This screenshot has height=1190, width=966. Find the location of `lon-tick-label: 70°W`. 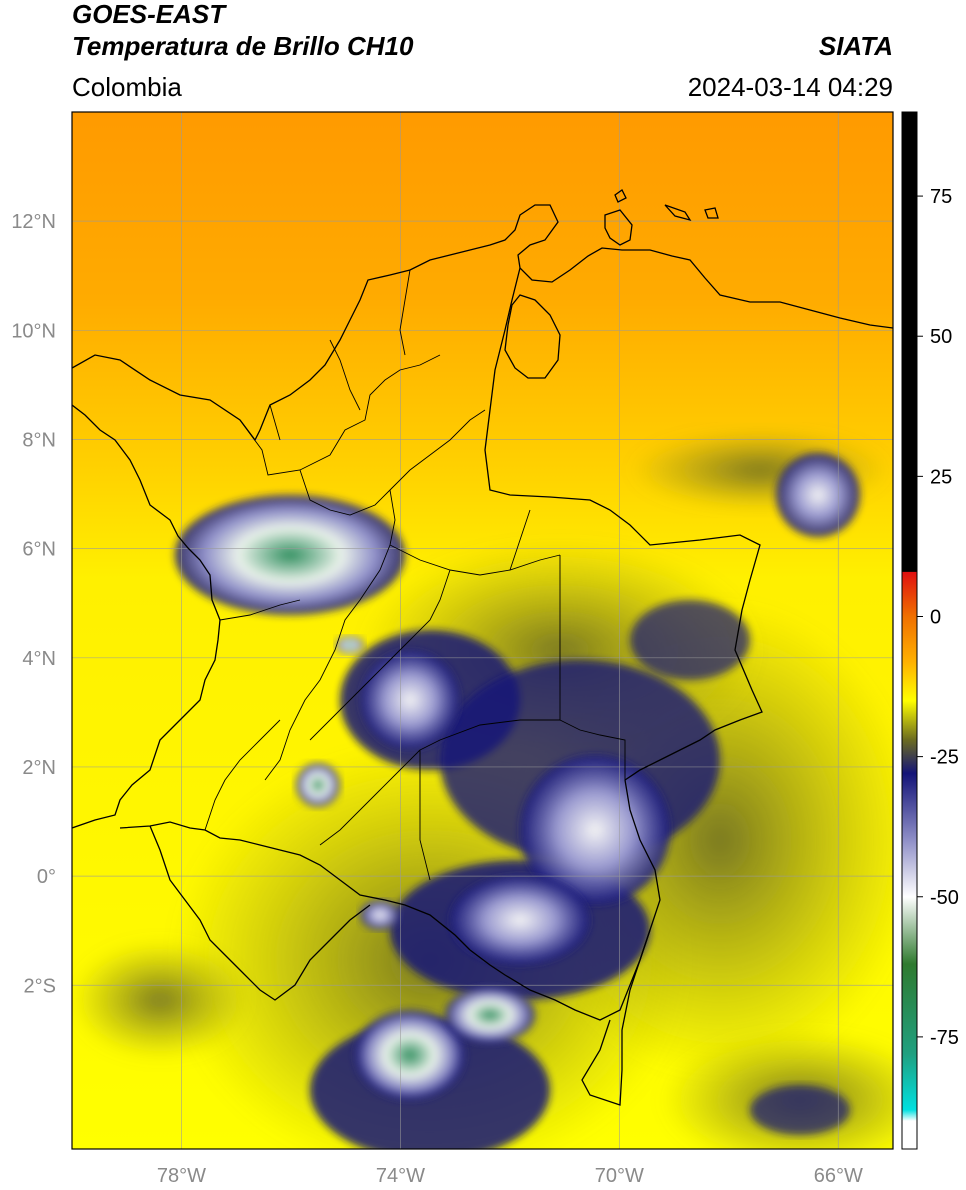

lon-tick-label: 70°W is located at coordinates (619, 1176).